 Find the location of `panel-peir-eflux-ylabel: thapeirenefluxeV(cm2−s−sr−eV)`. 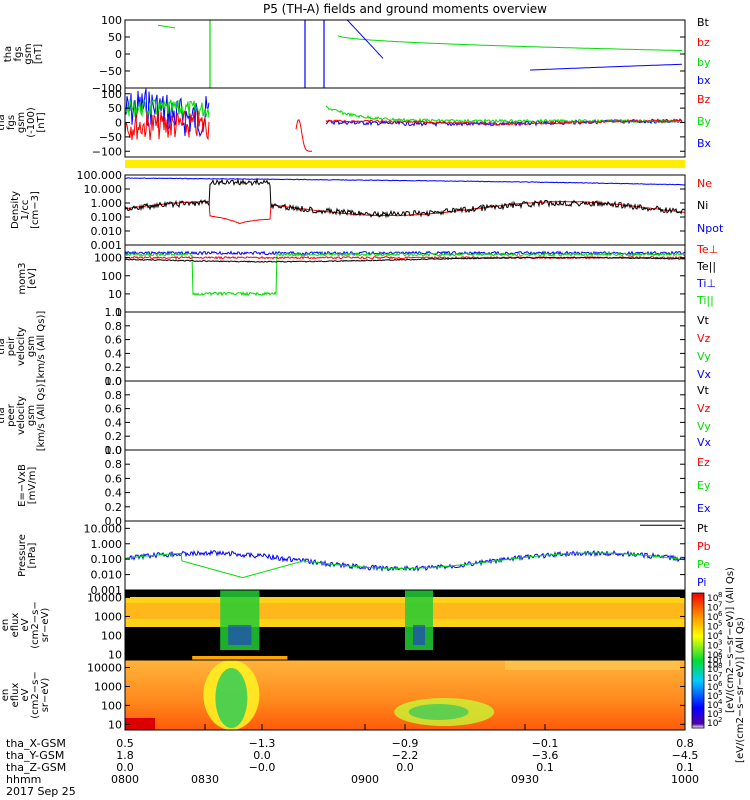

panel-peir-eflux-ylabel: thapeirenefluxeV(cm2−s−sr−eV) is located at coordinates (25, 624).